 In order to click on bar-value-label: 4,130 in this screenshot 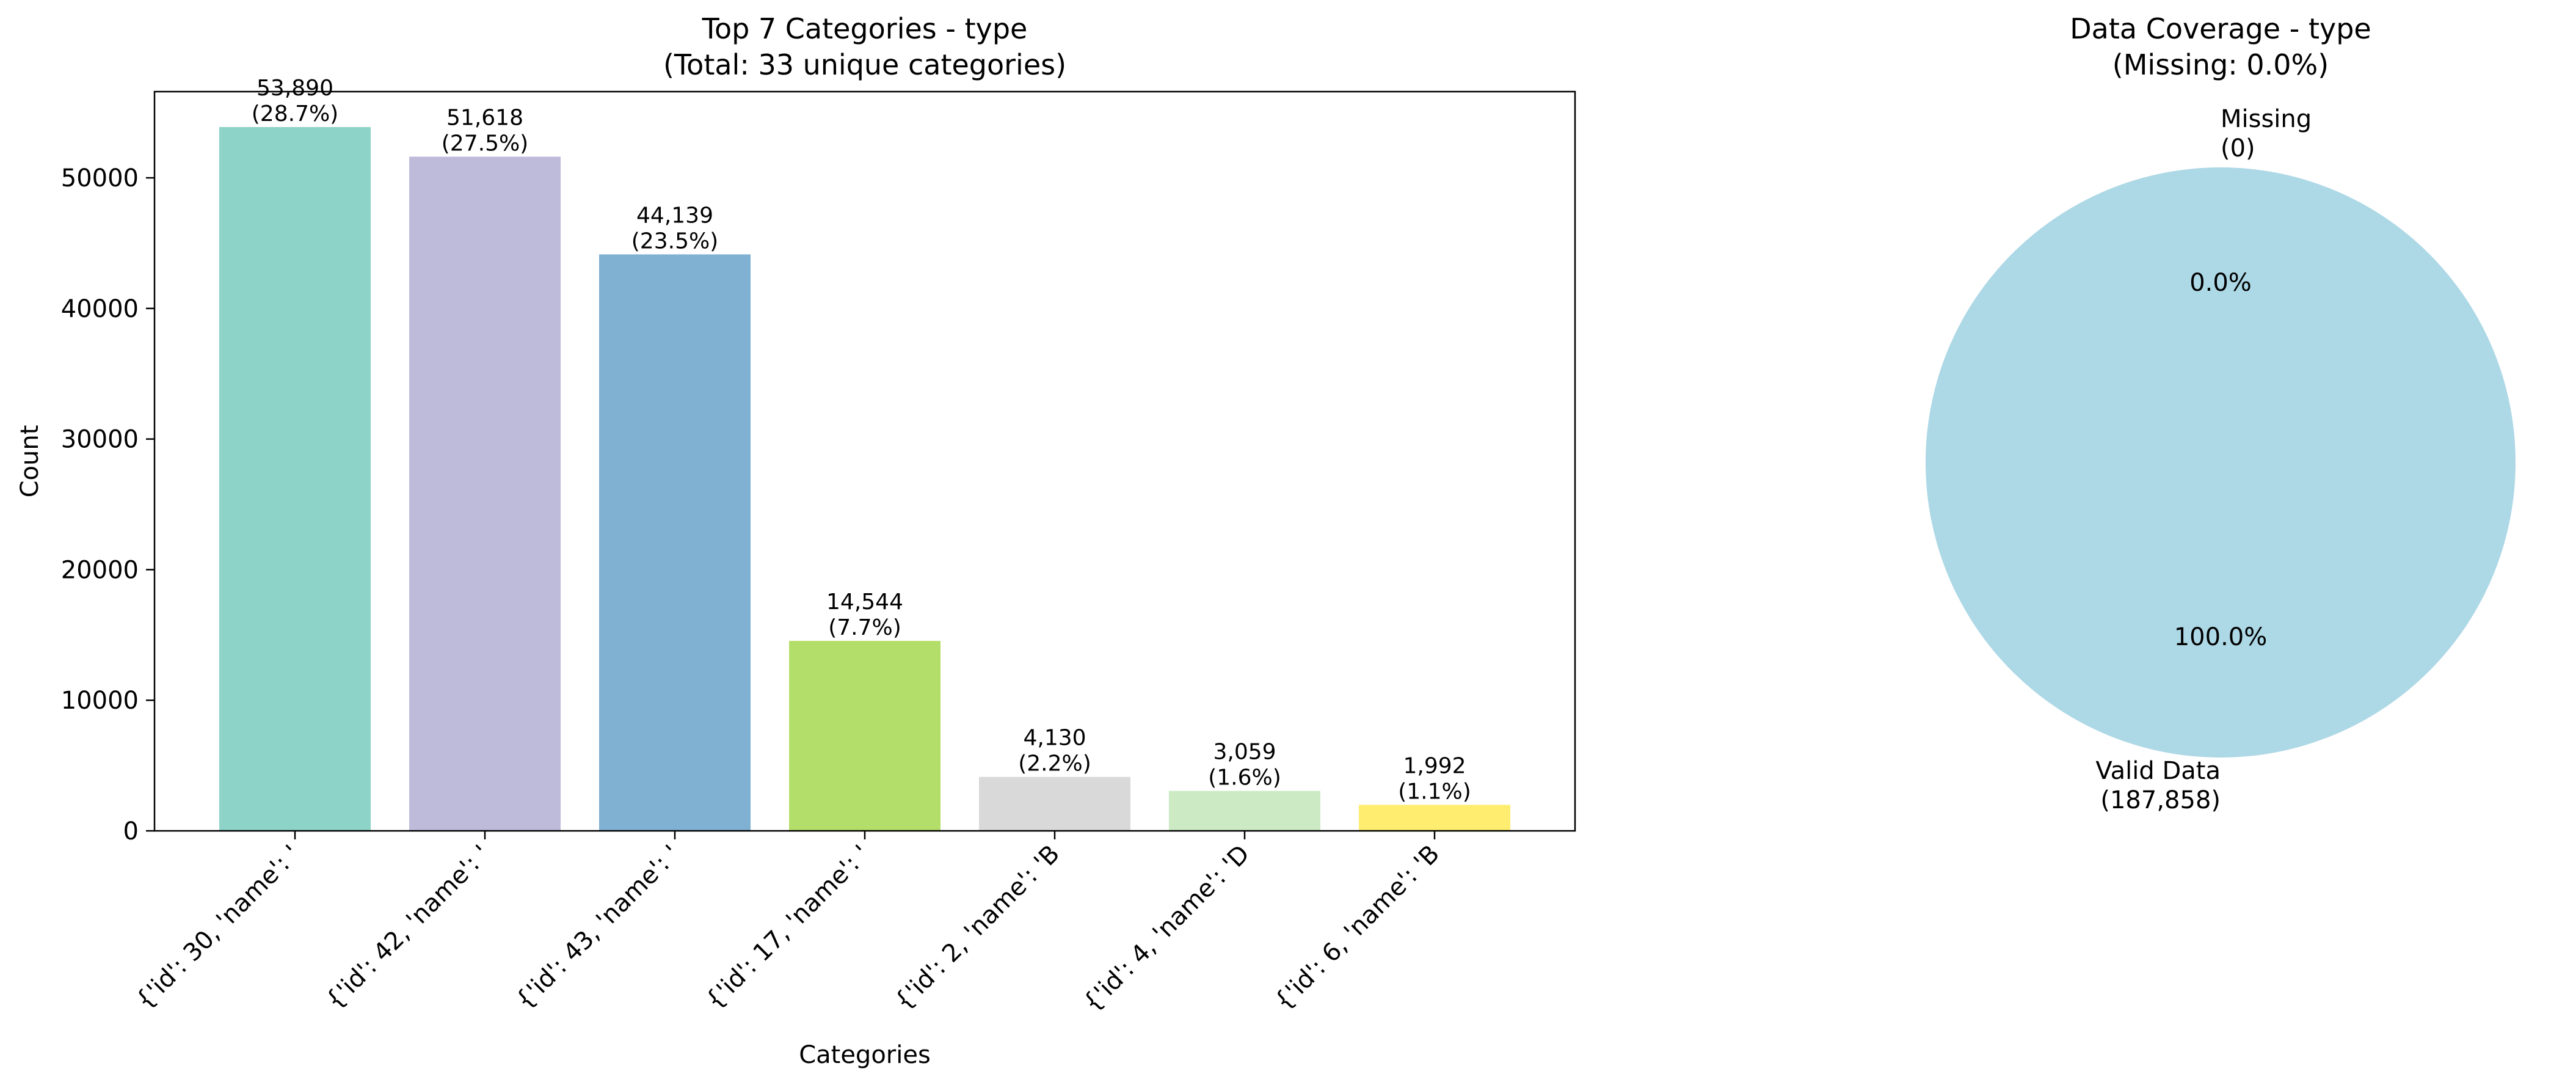, I will do `click(1054, 738)`.